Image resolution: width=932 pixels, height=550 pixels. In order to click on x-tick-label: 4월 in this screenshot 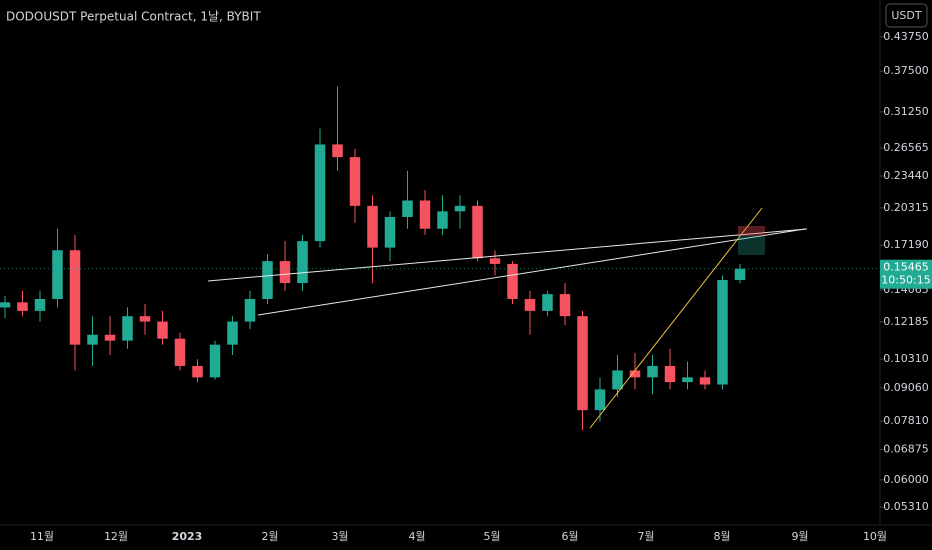, I will do `click(416, 536)`.